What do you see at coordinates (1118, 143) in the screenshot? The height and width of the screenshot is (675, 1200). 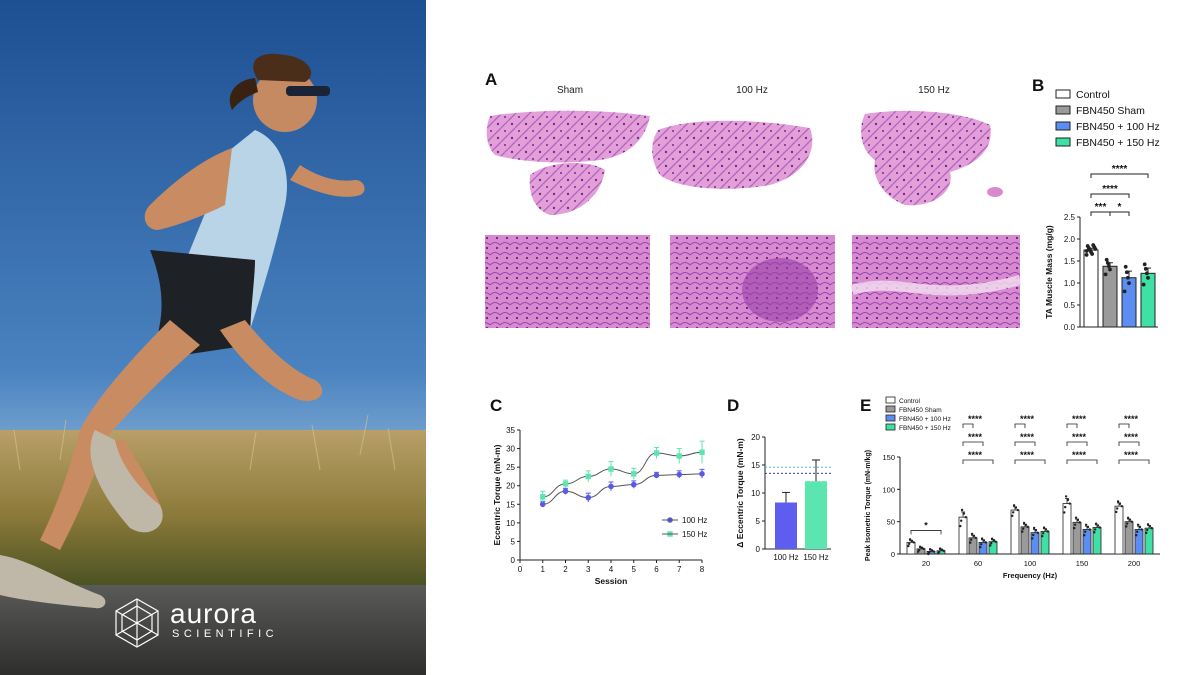 I see `legend-label-b: FBN450 + 150 Hz` at bounding box center [1118, 143].